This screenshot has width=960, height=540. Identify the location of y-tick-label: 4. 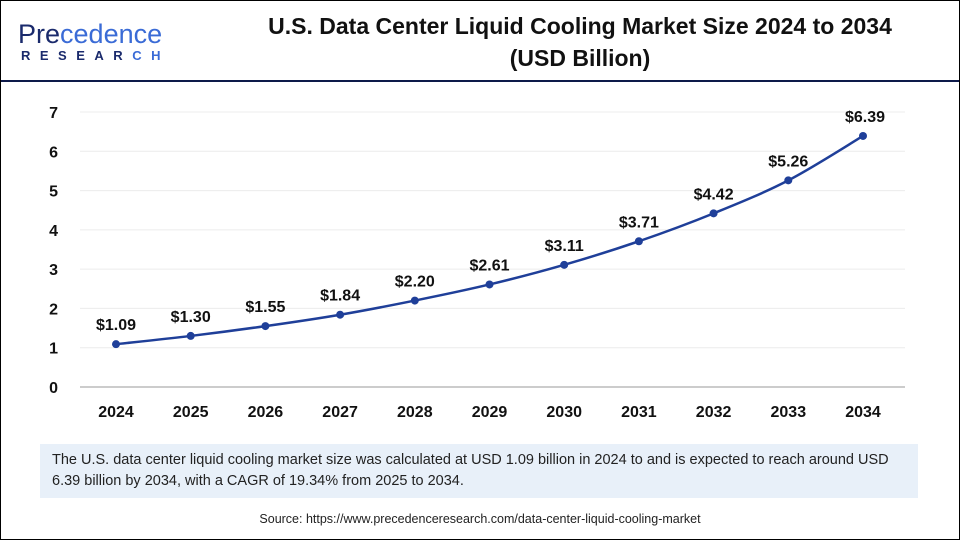
(53, 231).